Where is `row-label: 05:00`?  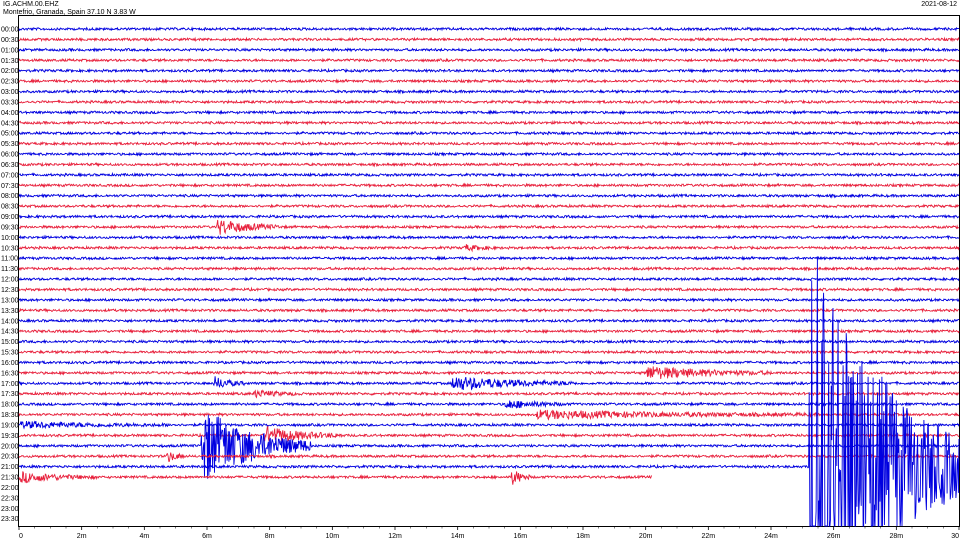
row-label: 05:00 is located at coordinates (10, 134).